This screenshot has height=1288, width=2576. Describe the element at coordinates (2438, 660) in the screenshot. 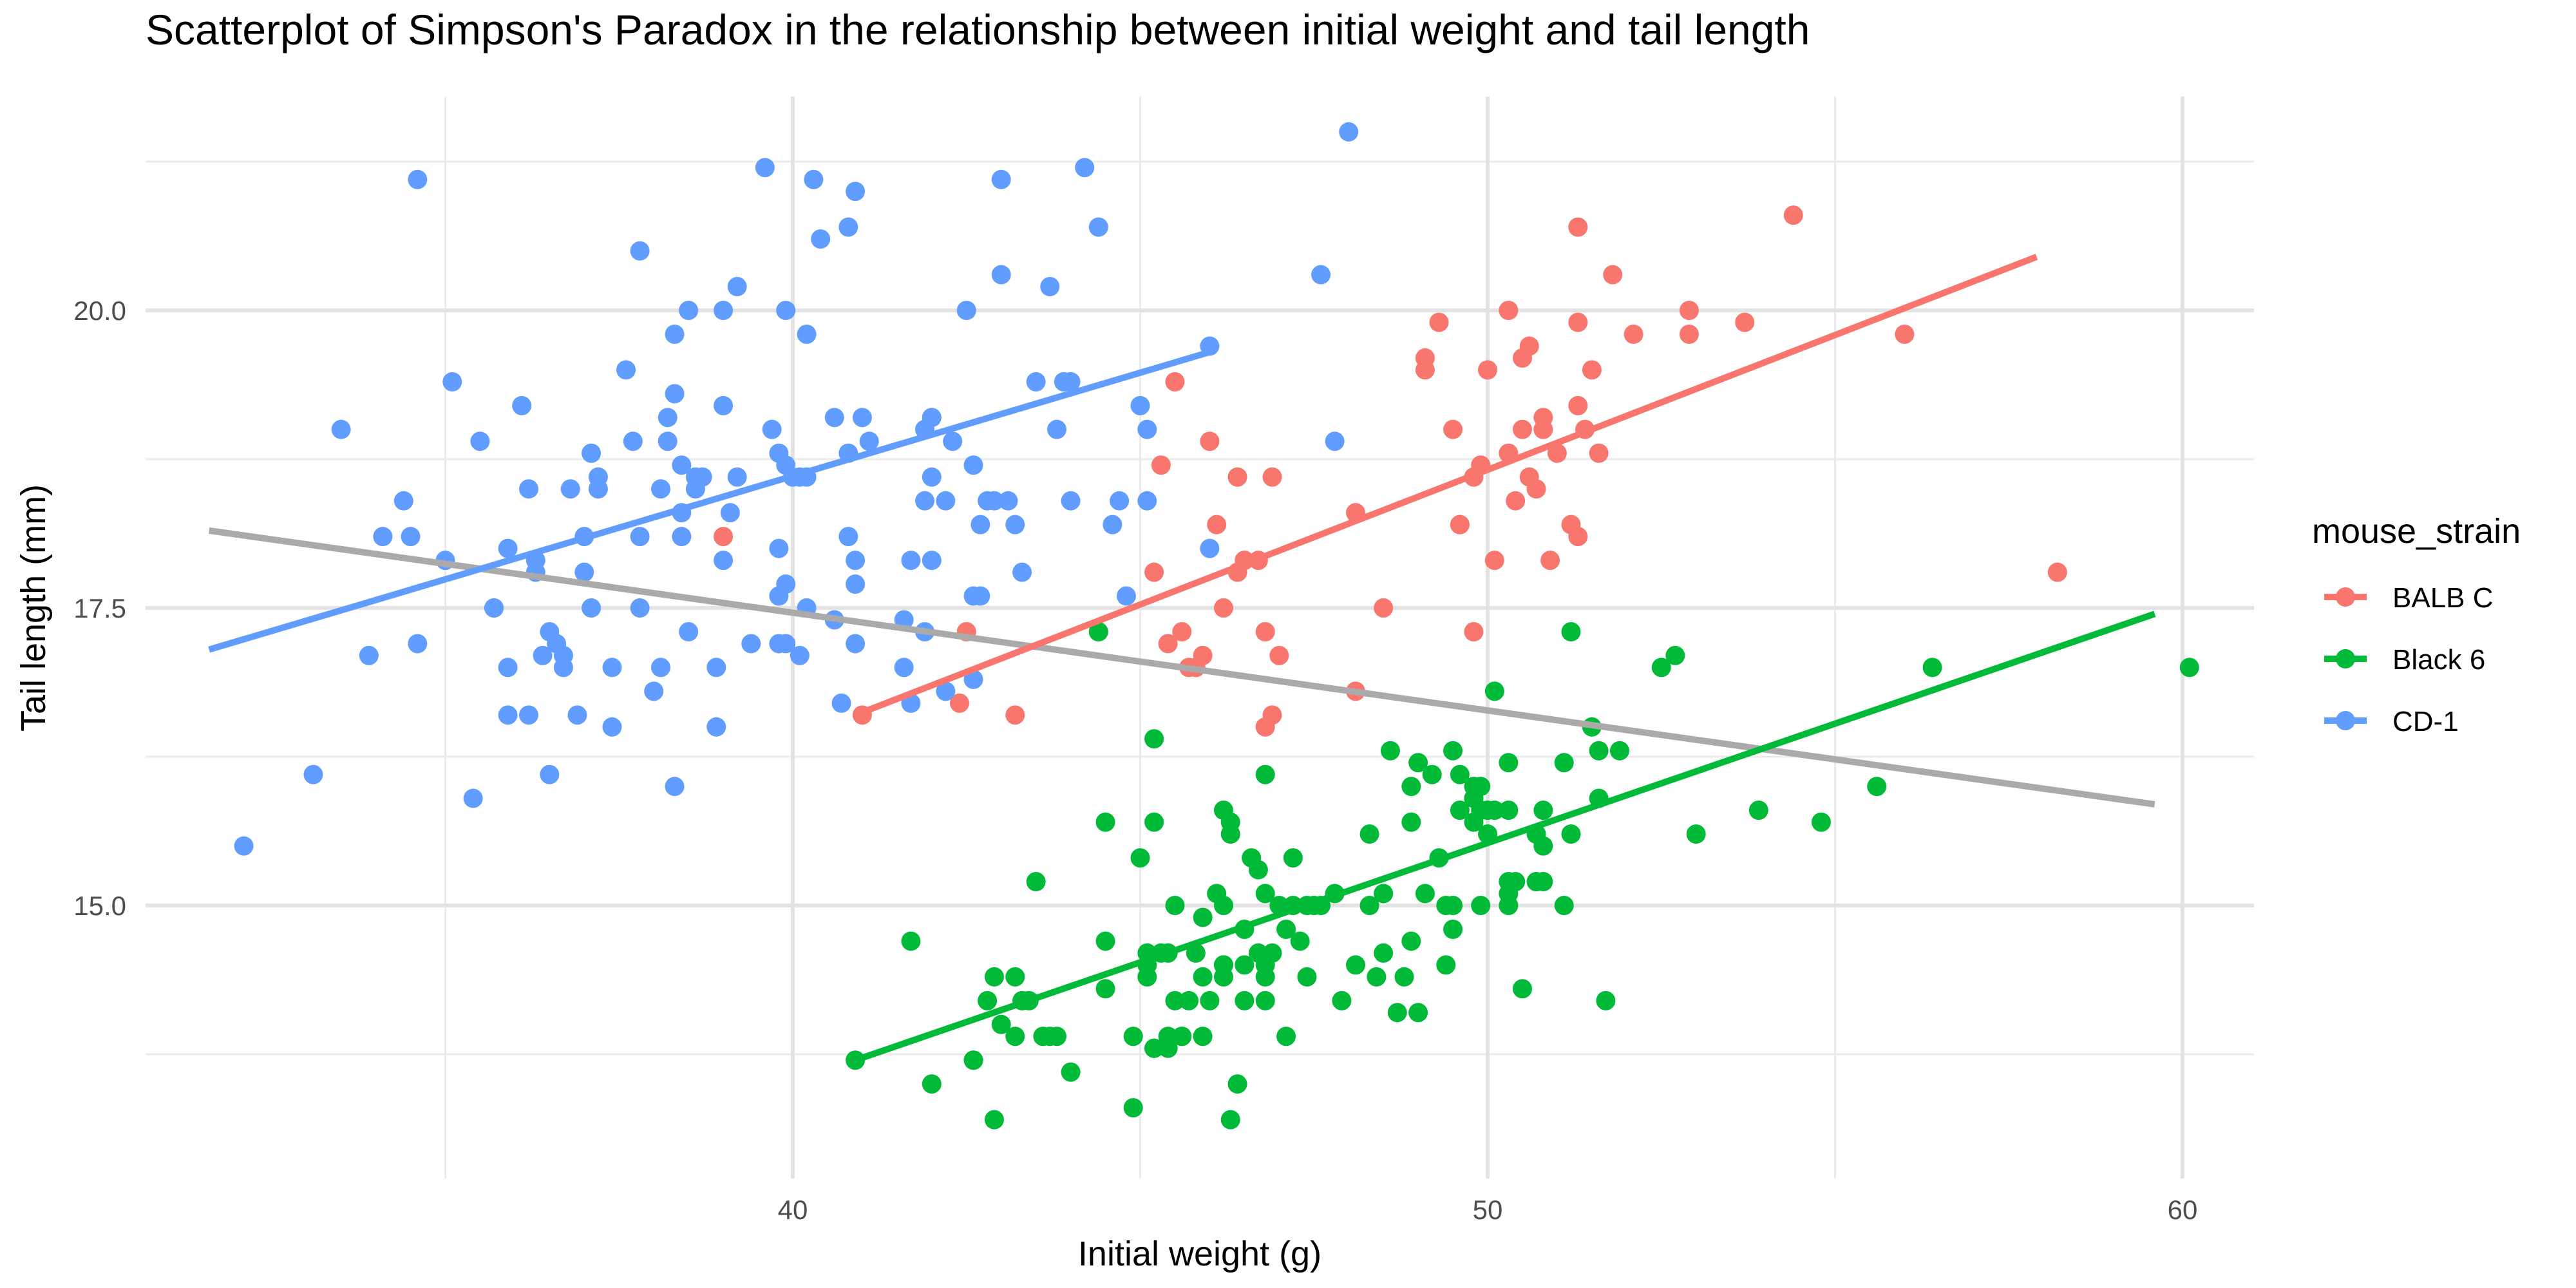

I see `legend-label: Black 6` at that location.